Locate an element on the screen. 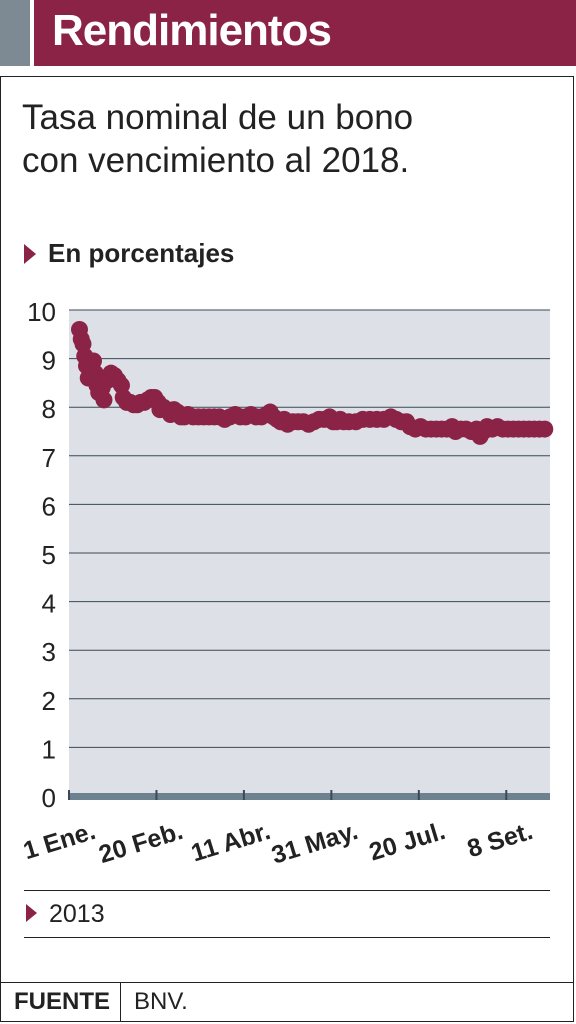 Image resolution: width=576 pixels, height=1024 pixels. header-accent is located at coordinates (15, 33).